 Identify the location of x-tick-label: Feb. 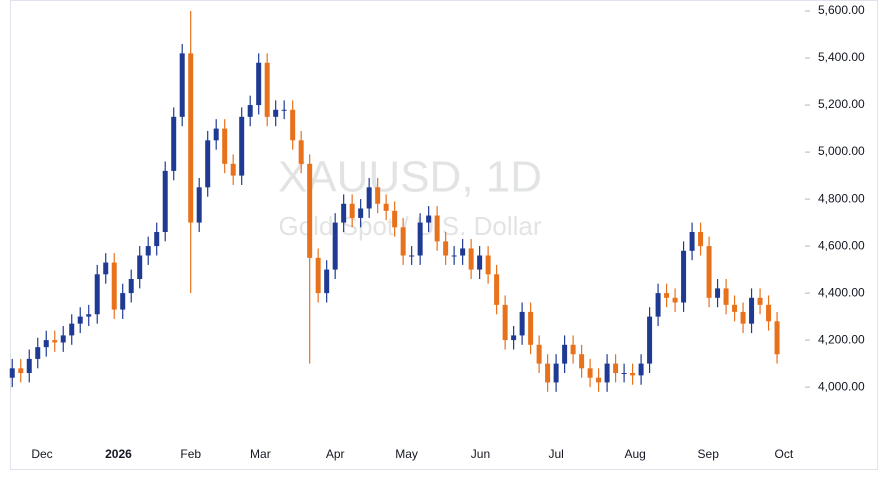
(190, 454).